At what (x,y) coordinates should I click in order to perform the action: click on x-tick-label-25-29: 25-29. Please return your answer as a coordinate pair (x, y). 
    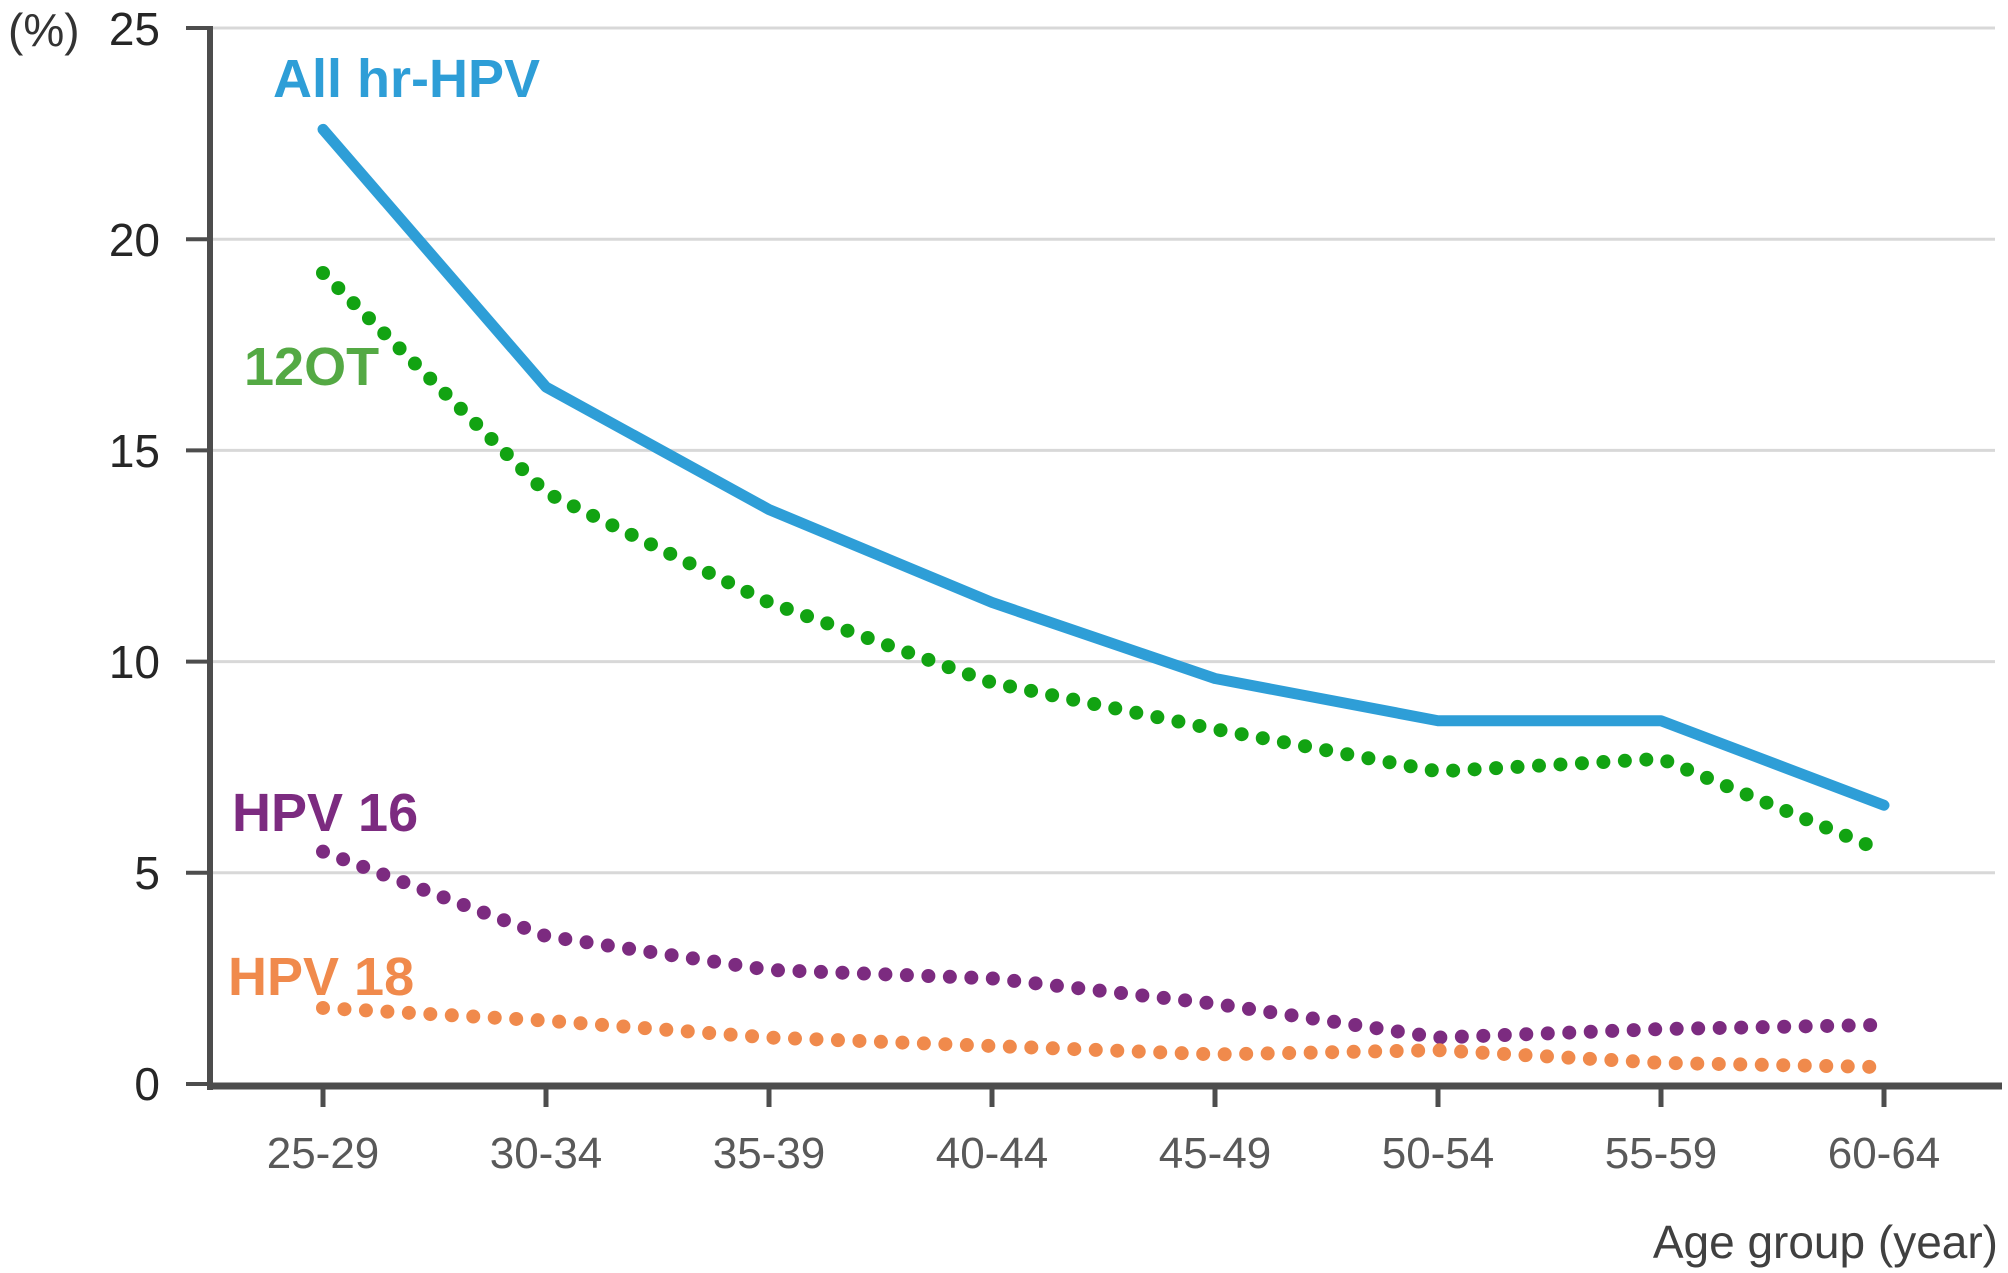
    Looking at the image, I should click on (323, 1153).